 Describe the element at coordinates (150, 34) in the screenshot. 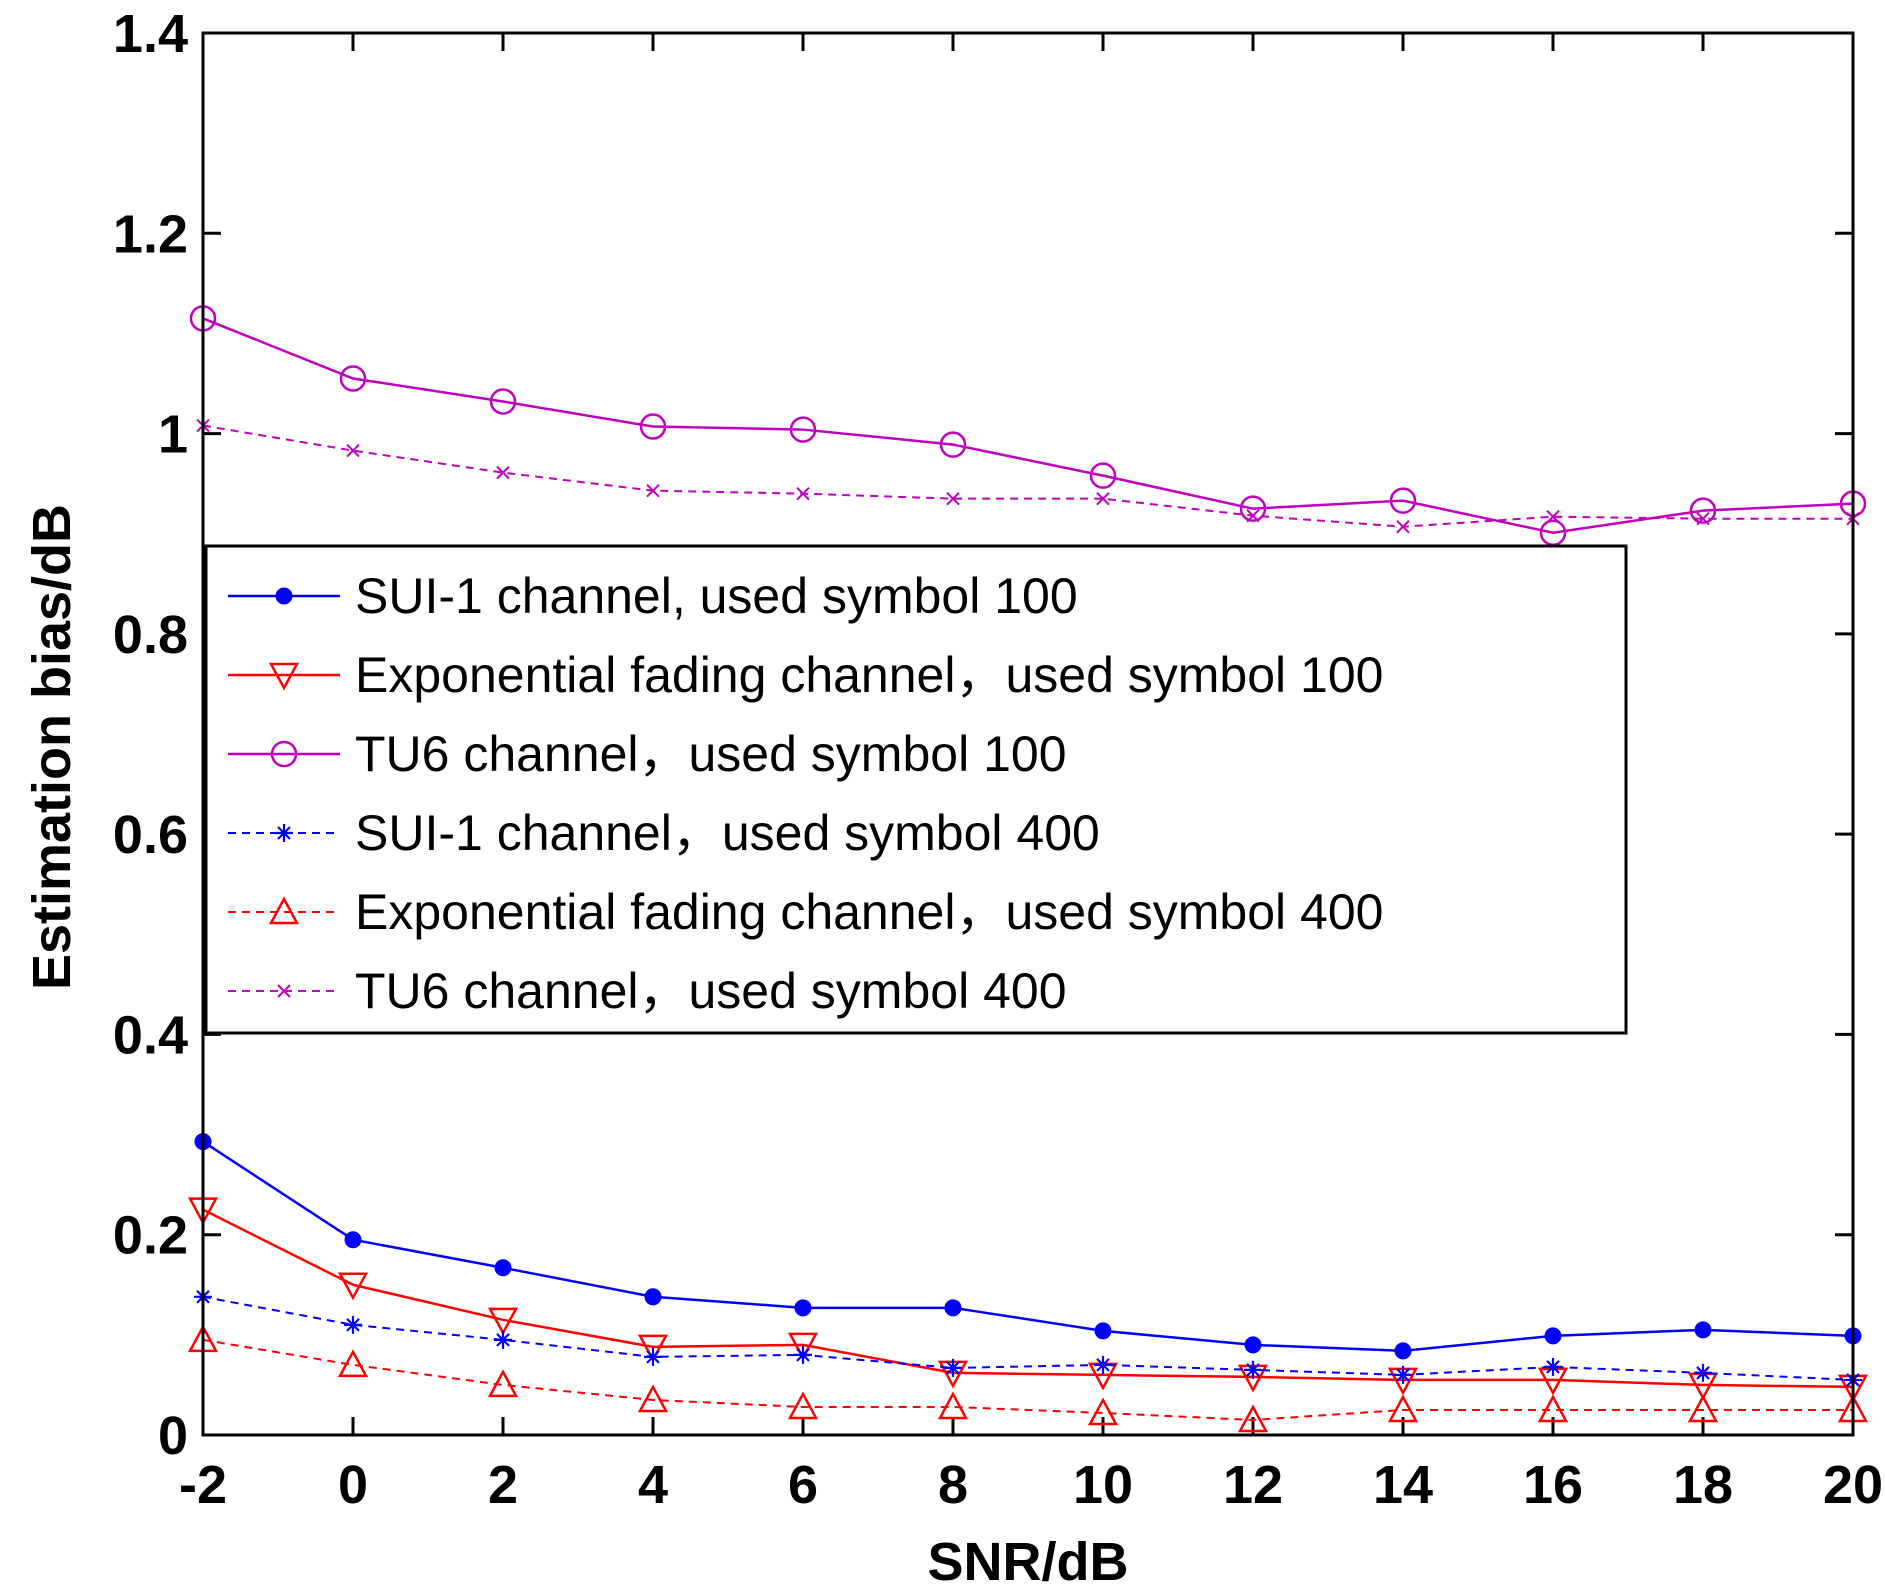

I see `y-tick-label: 1.4` at that location.